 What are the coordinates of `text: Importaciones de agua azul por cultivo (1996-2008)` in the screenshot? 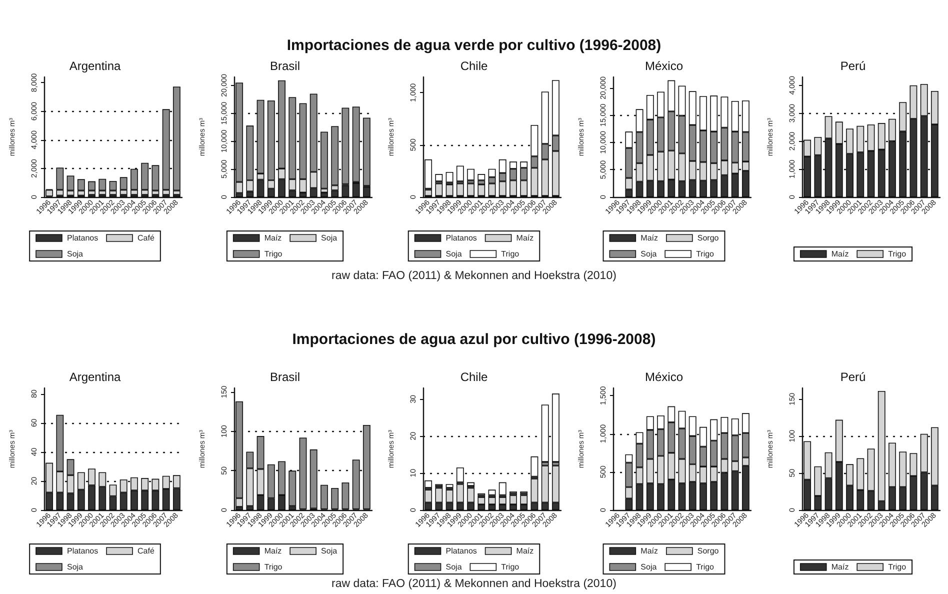 It's located at (474, 339).